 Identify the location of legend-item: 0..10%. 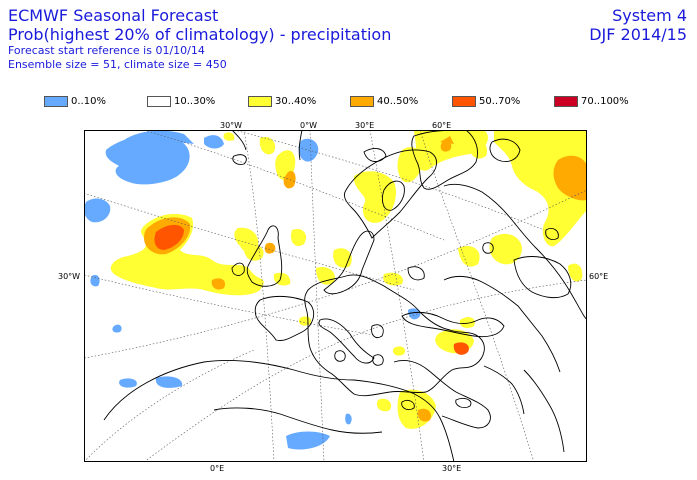
(75, 101).